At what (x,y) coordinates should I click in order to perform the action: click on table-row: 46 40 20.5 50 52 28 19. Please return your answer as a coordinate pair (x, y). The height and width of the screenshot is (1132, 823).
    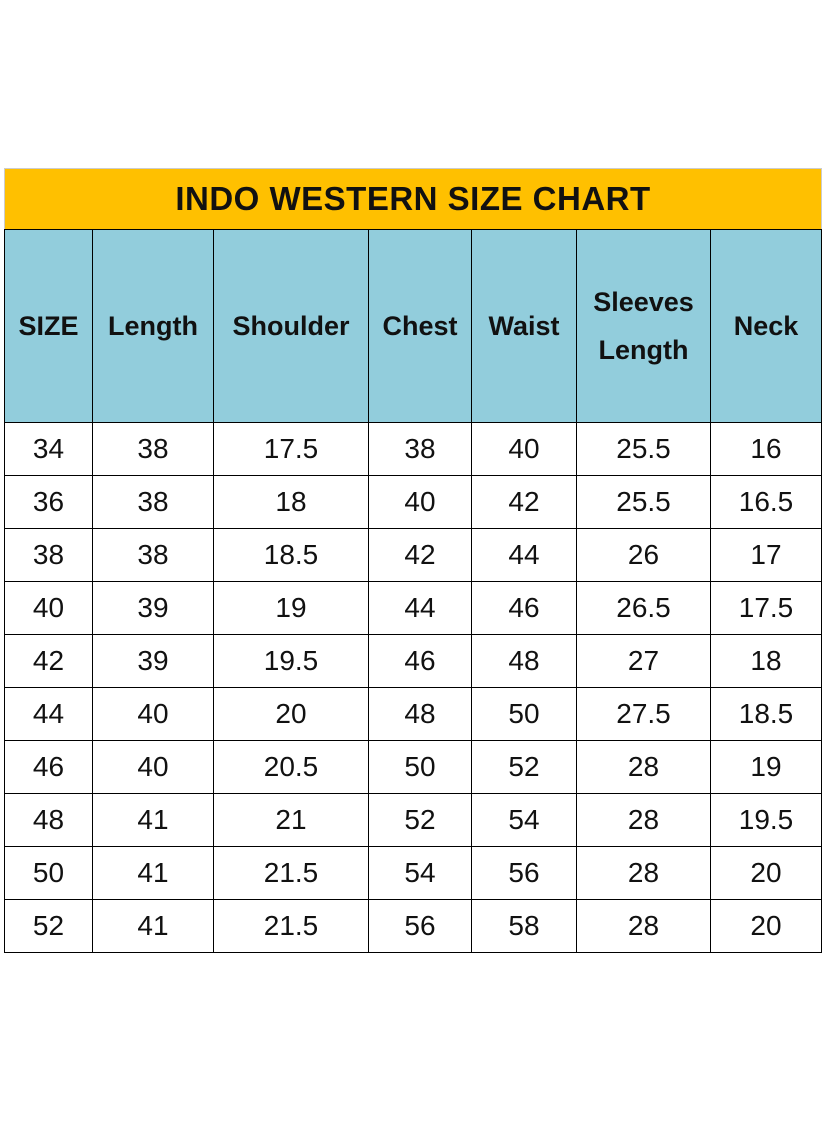
    Looking at the image, I should click on (413, 767).